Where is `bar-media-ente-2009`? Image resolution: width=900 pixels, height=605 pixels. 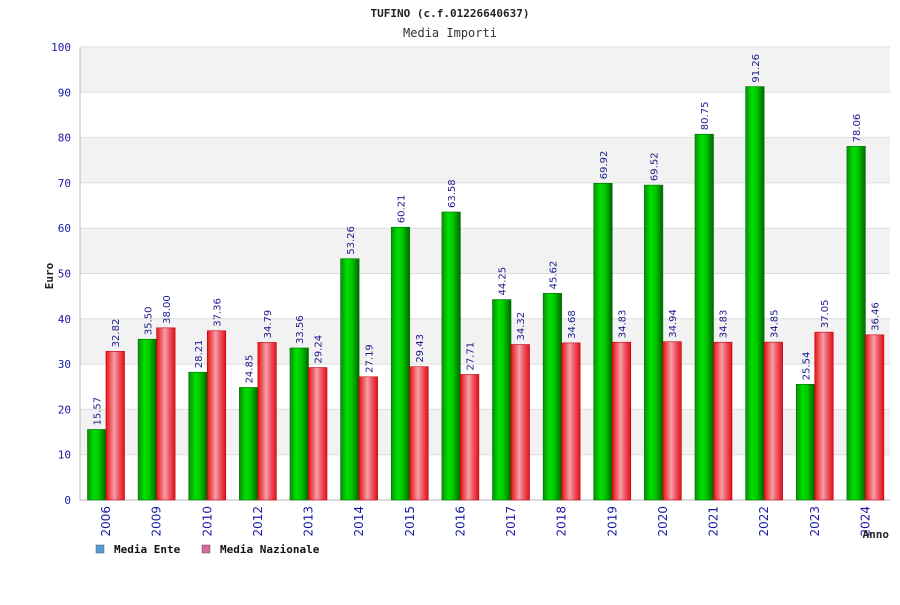
bar-media-ente-2009 is located at coordinates (147, 419).